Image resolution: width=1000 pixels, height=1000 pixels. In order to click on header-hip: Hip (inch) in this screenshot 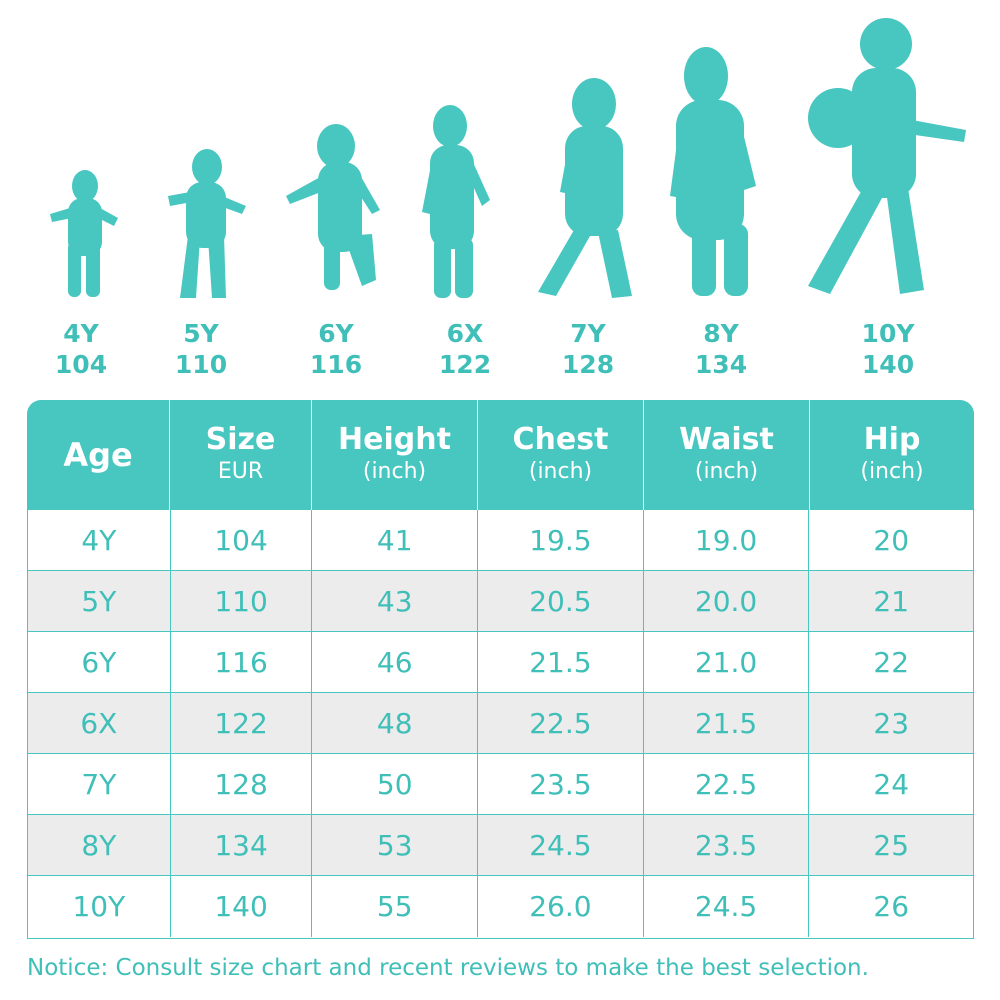, I will do `click(892, 455)`.